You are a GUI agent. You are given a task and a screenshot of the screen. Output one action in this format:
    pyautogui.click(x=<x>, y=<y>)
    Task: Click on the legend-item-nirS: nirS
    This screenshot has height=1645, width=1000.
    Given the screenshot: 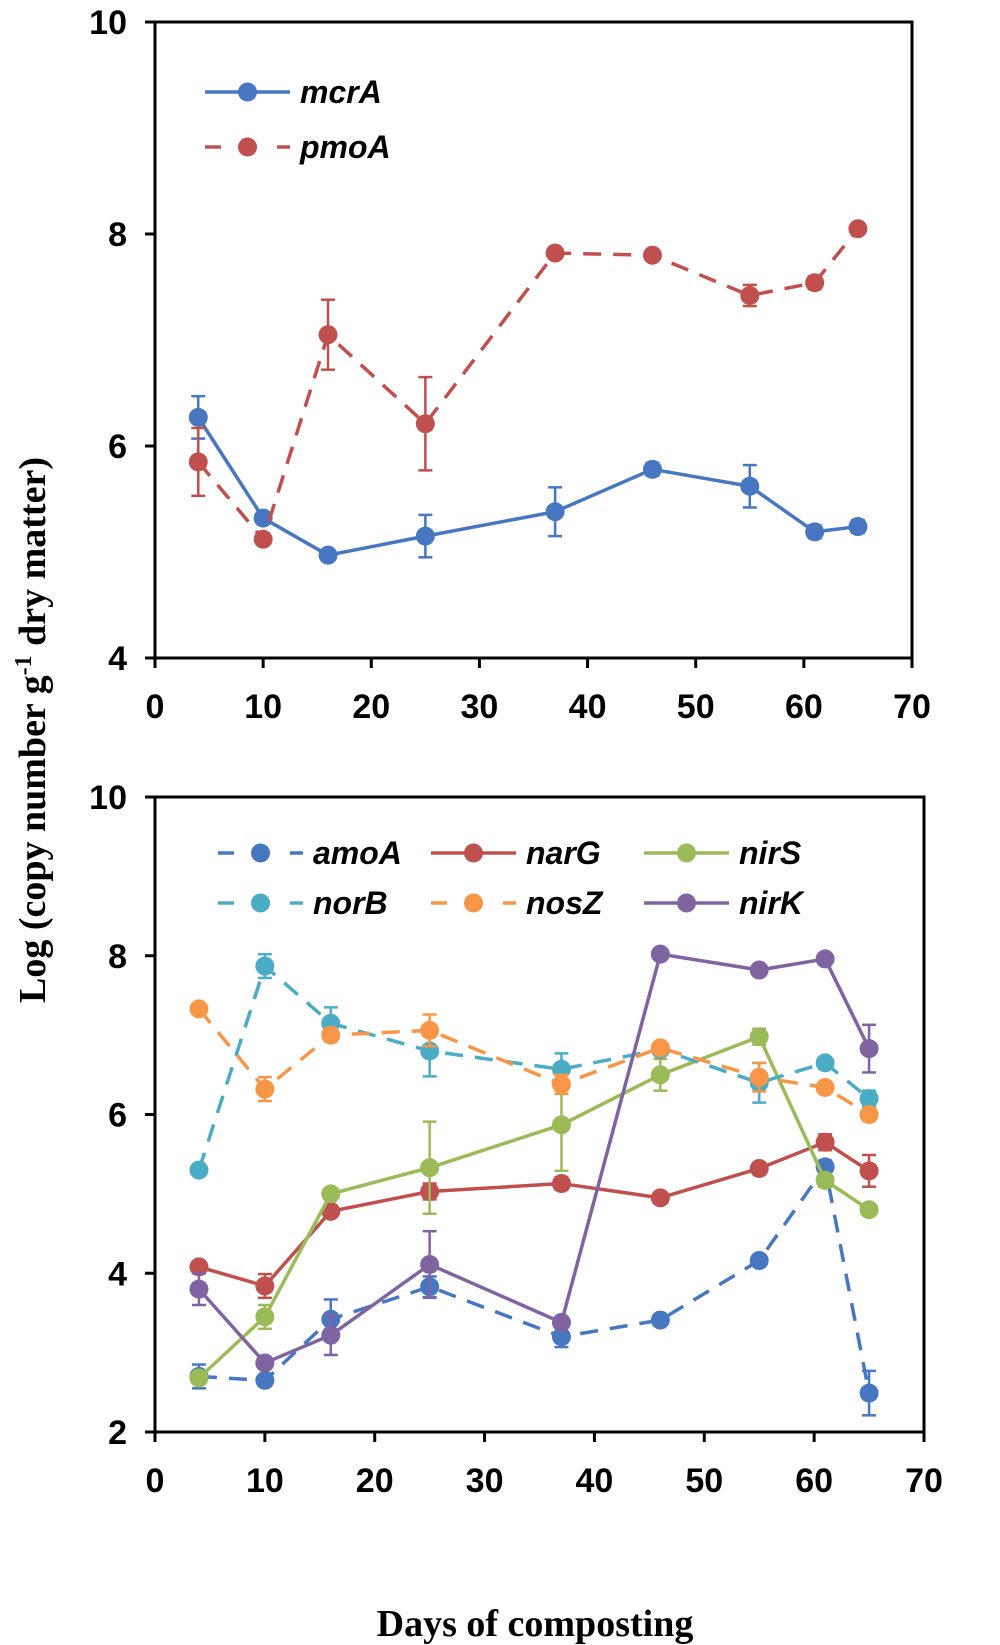 What is the action you would take?
    pyautogui.click(x=723, y=853)
    